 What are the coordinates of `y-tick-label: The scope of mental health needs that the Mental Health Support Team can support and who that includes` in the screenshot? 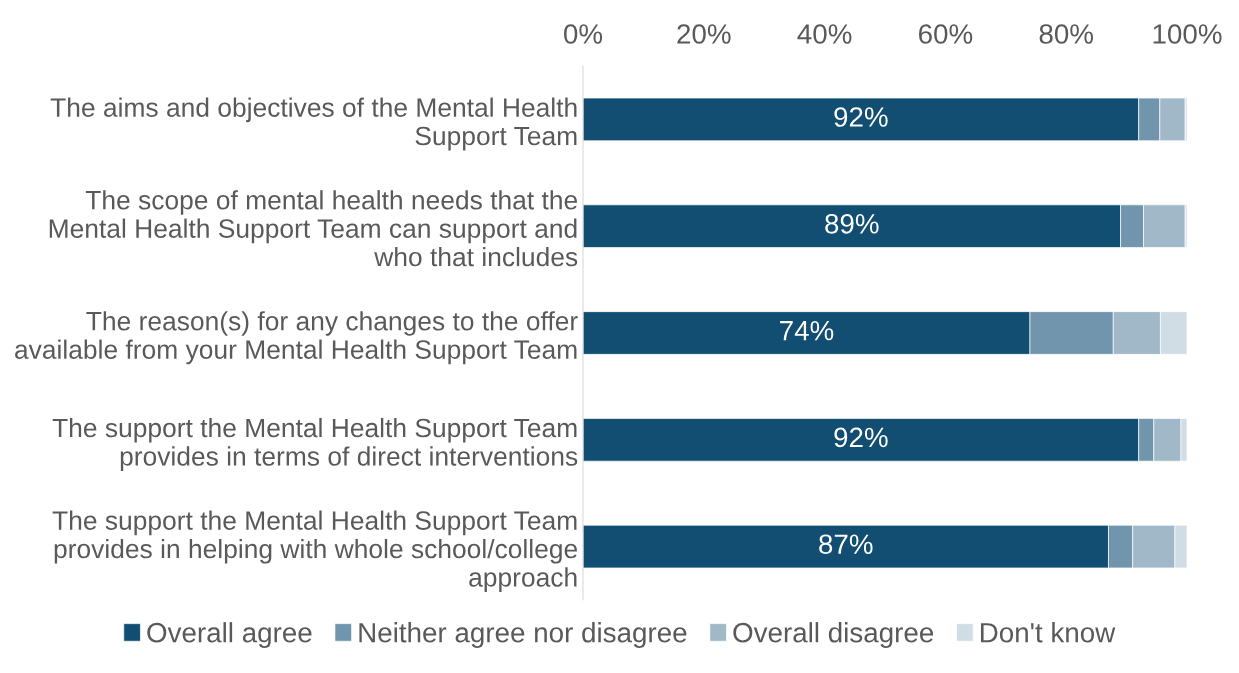 It's located at (313, 228).